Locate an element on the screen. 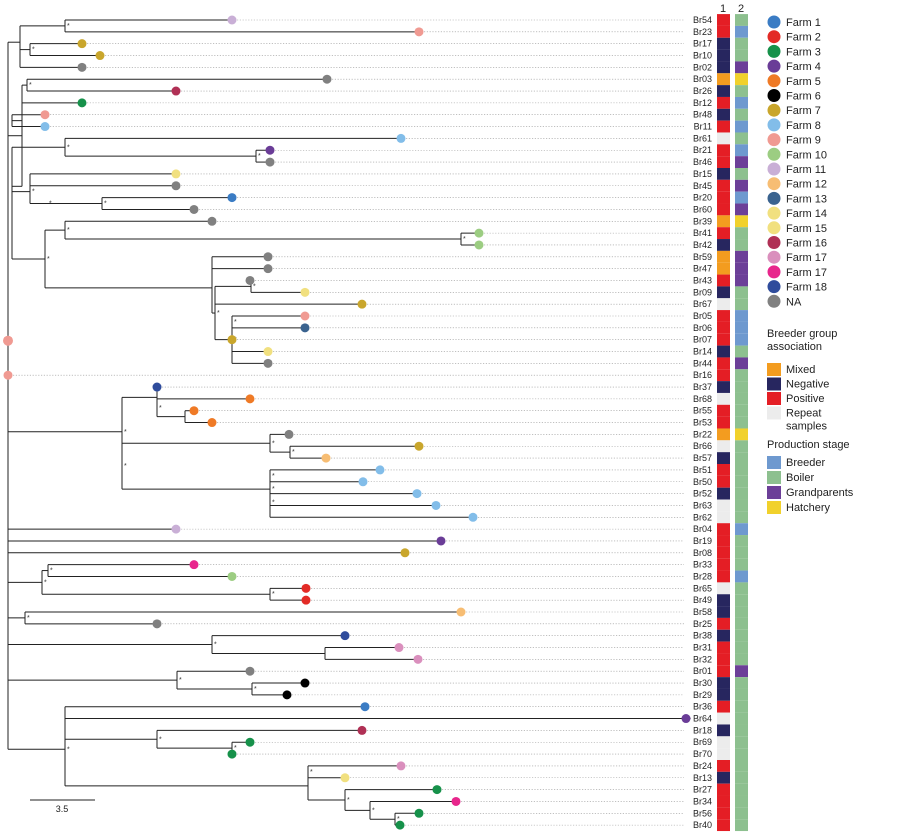  legend-farm-label: Farm 6 is located at coordinates (803, 97).